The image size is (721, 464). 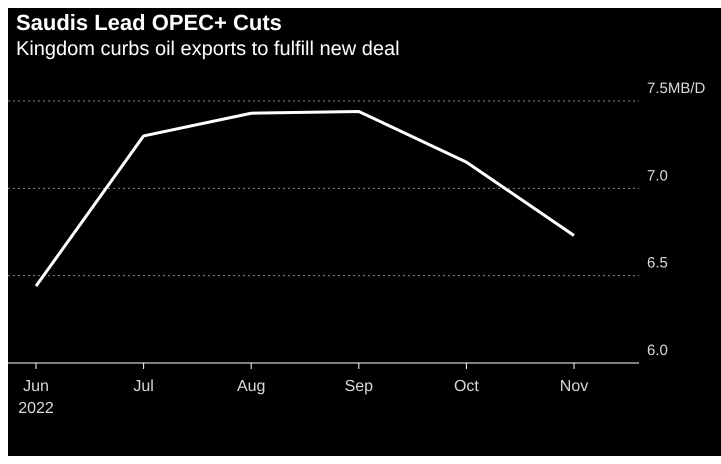 I want to click on x-tick-label: Sep, so click(x=359, y=386).